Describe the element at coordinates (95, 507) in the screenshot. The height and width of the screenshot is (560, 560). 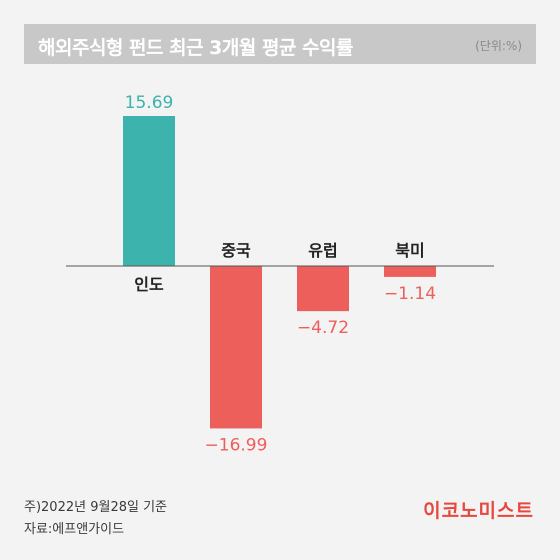
I see `footnote: 주)2022년 9월28일 기준` at that location.